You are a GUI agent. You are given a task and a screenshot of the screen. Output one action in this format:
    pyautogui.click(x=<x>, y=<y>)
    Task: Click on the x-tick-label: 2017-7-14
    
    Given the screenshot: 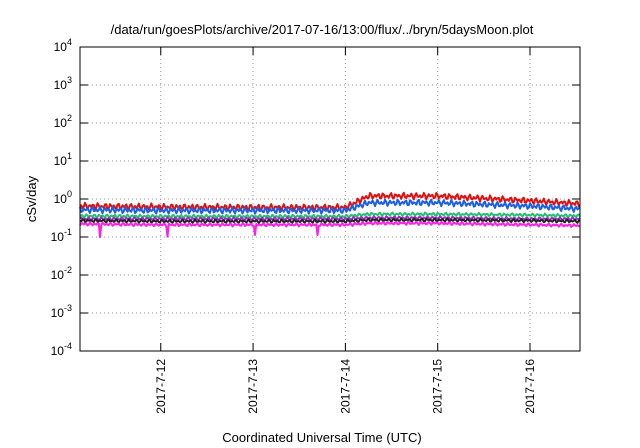 What is the action you would take?
    pyautogui.click(x=345, y=386)
    